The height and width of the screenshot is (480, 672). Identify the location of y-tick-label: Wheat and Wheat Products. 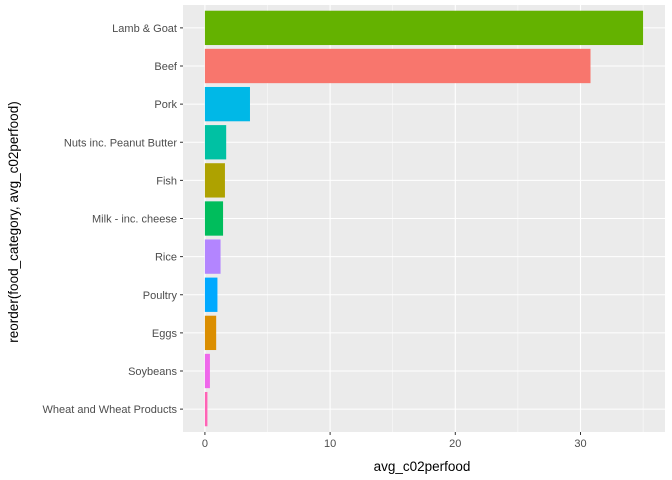
(109, 410).